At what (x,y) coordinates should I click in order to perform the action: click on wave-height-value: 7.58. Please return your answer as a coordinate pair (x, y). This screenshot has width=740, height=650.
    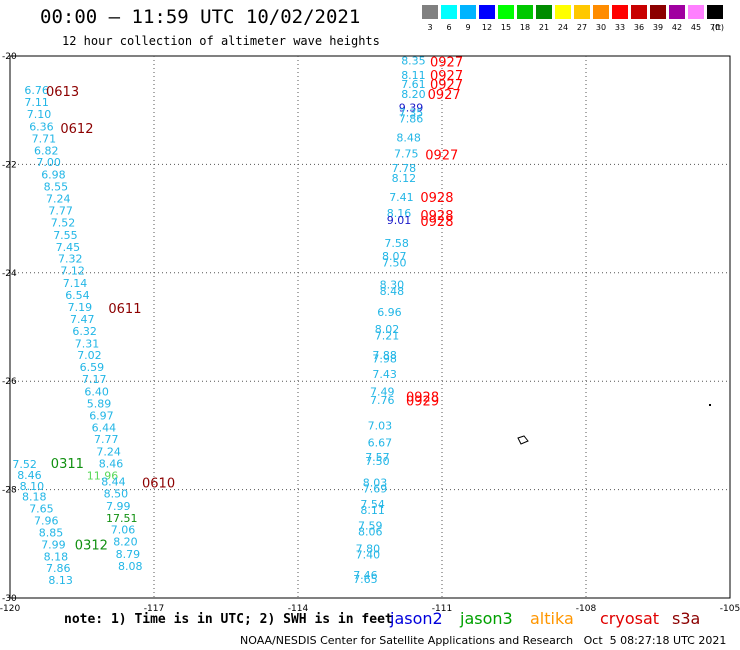
    Looking at the image, I should click on (396, 243).